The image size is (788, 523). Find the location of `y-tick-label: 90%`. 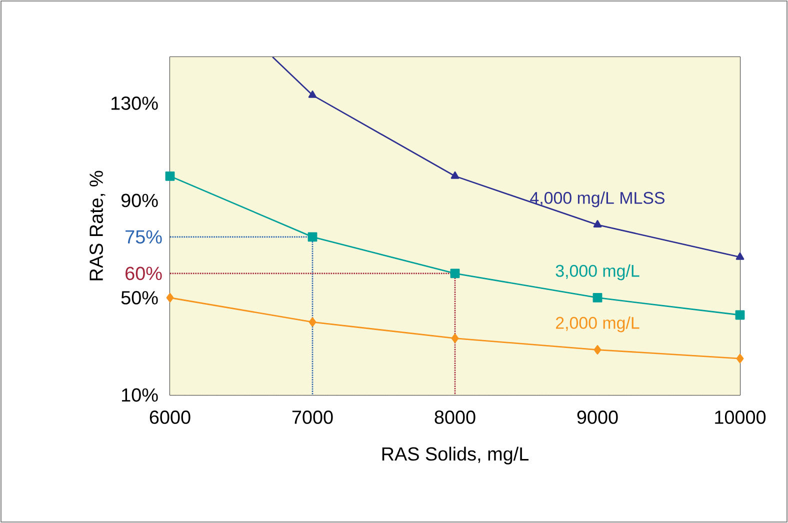

y-tick-label: 90% is located at coordinates (139, 201).